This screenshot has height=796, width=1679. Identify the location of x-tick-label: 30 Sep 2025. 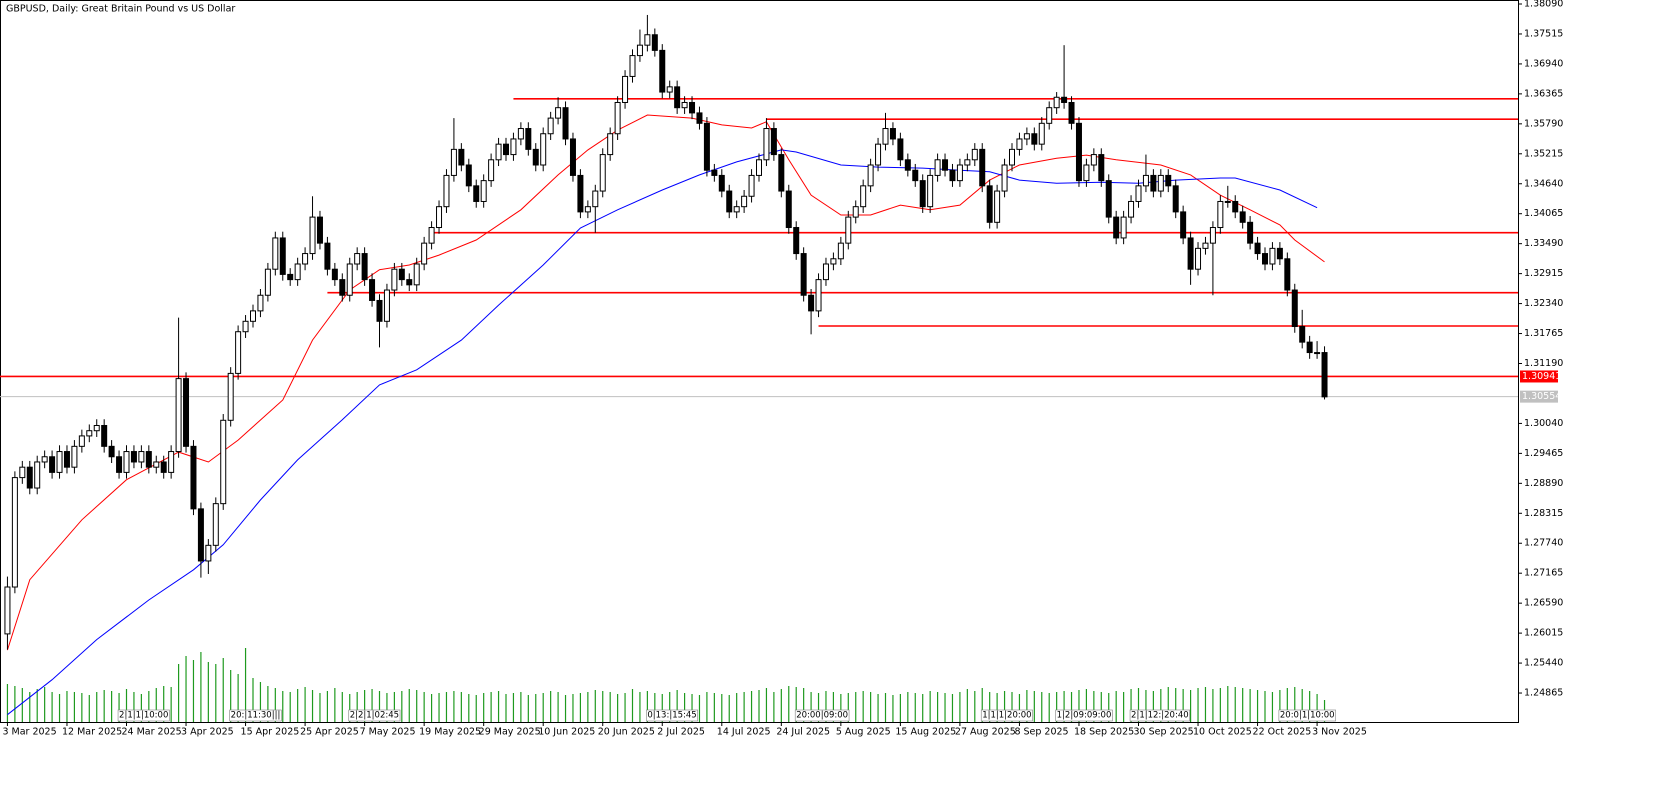
(1164, 732).